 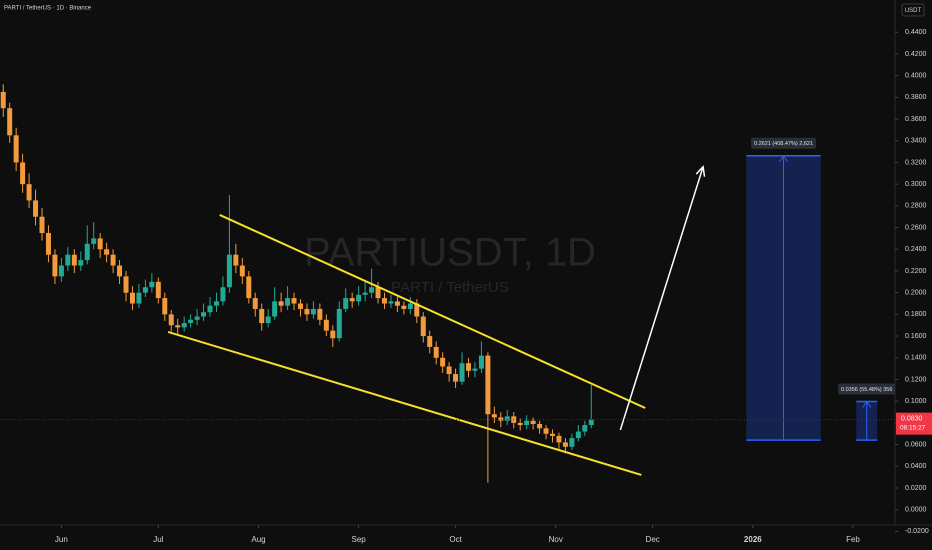 I want to click on y-tick-label: 0.1800, so click(x=916, y=314).